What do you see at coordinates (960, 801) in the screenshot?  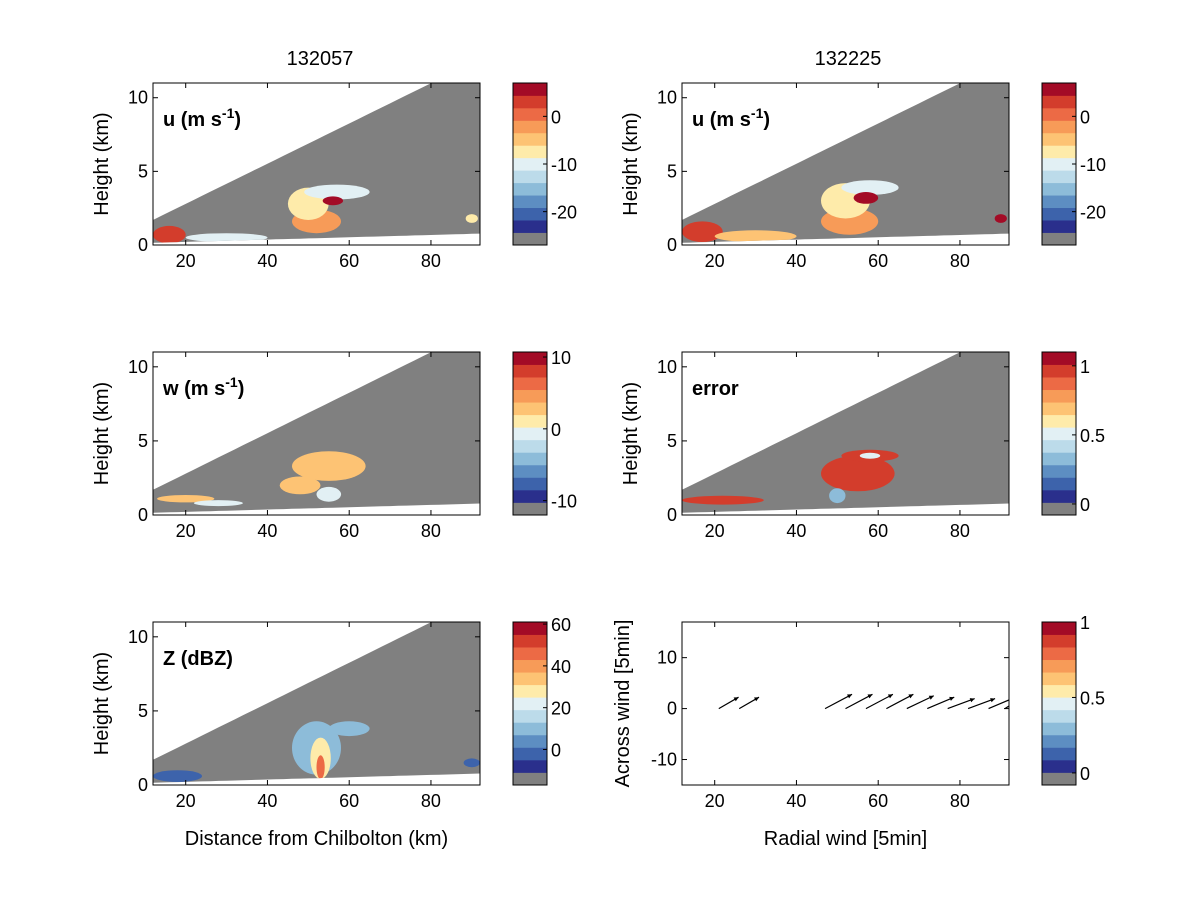 I see `wind-132225-xtick-label-3: 80` at bounding box center [960, 801].